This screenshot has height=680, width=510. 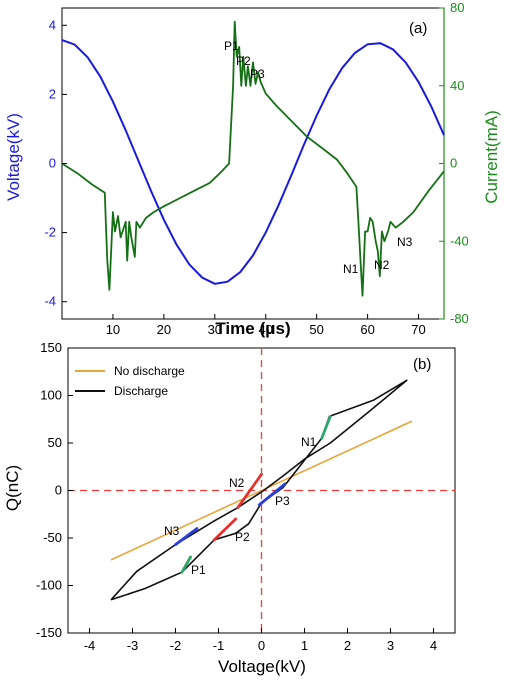 What do you see at coordinates (186, 537) in the screenshot?
I see `highlight-segment-n3` at bounding box center [186, 537].